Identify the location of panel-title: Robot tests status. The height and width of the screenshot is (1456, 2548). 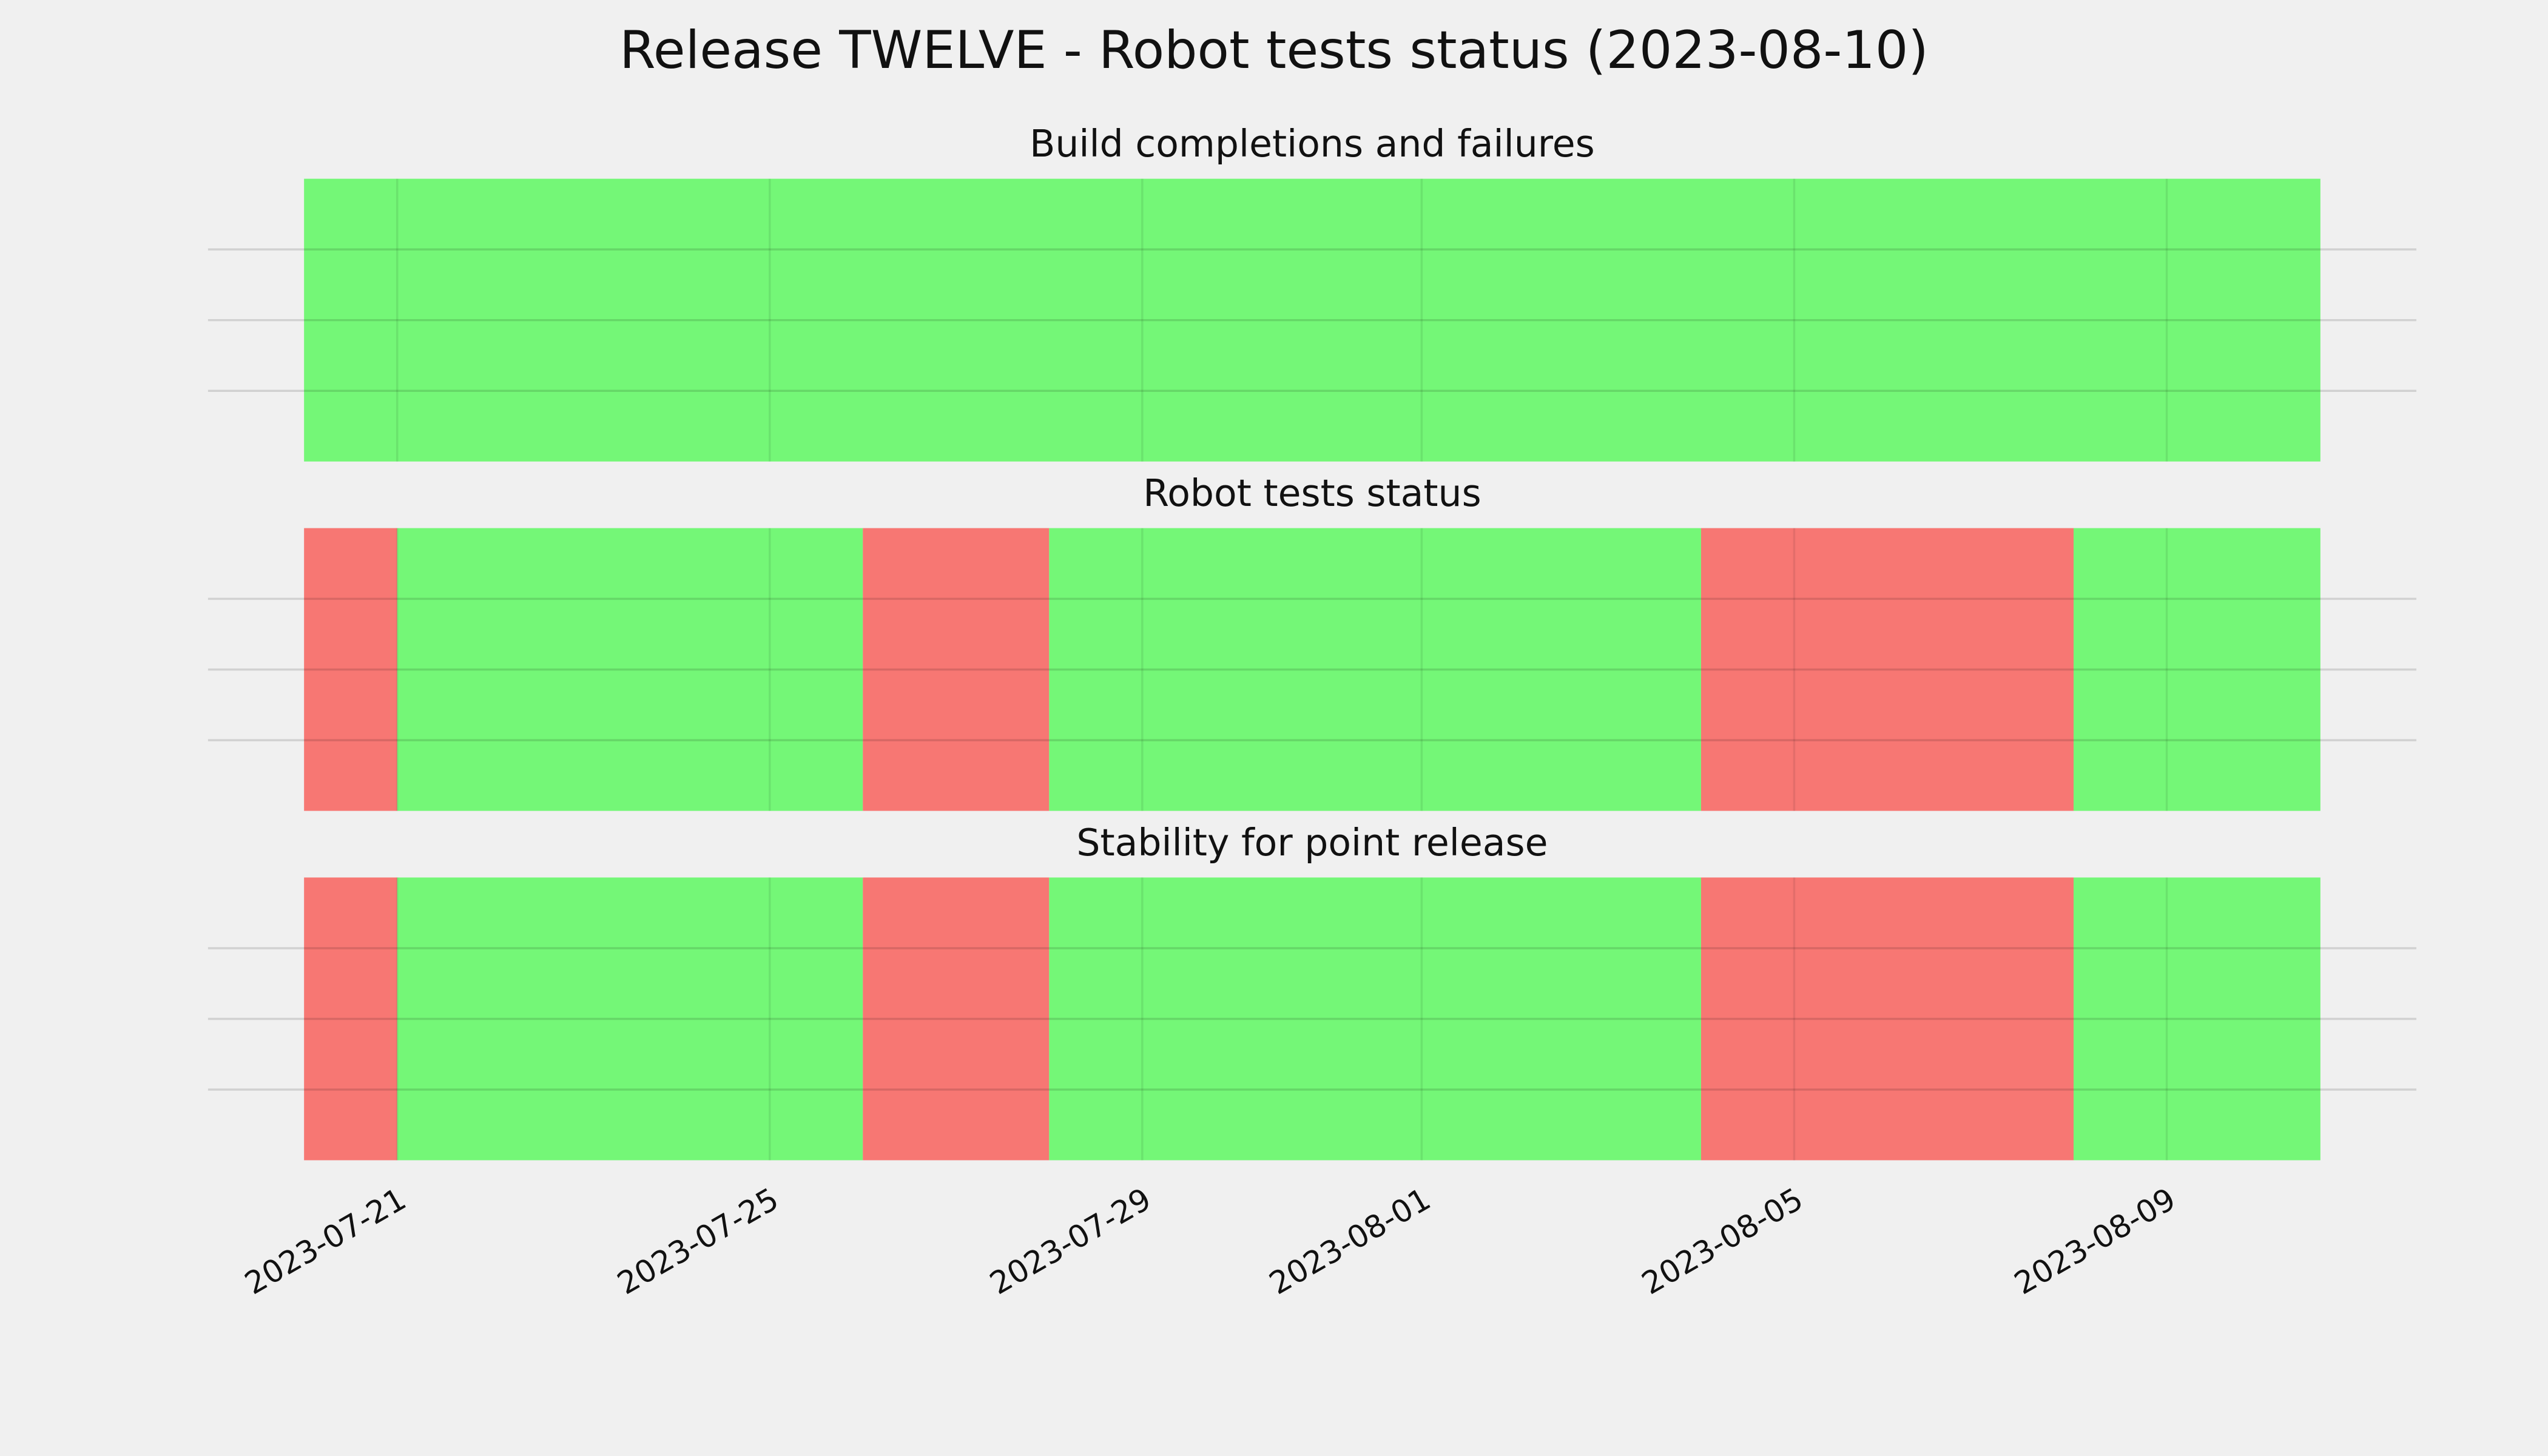
(1312, 493).